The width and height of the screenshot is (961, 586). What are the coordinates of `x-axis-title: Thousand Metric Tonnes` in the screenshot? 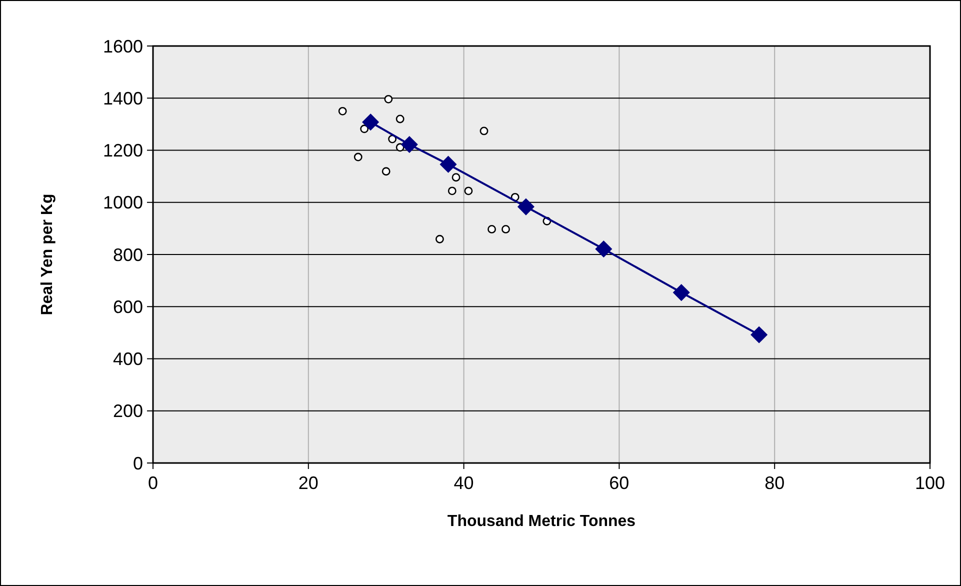 It's located at (541, 521).